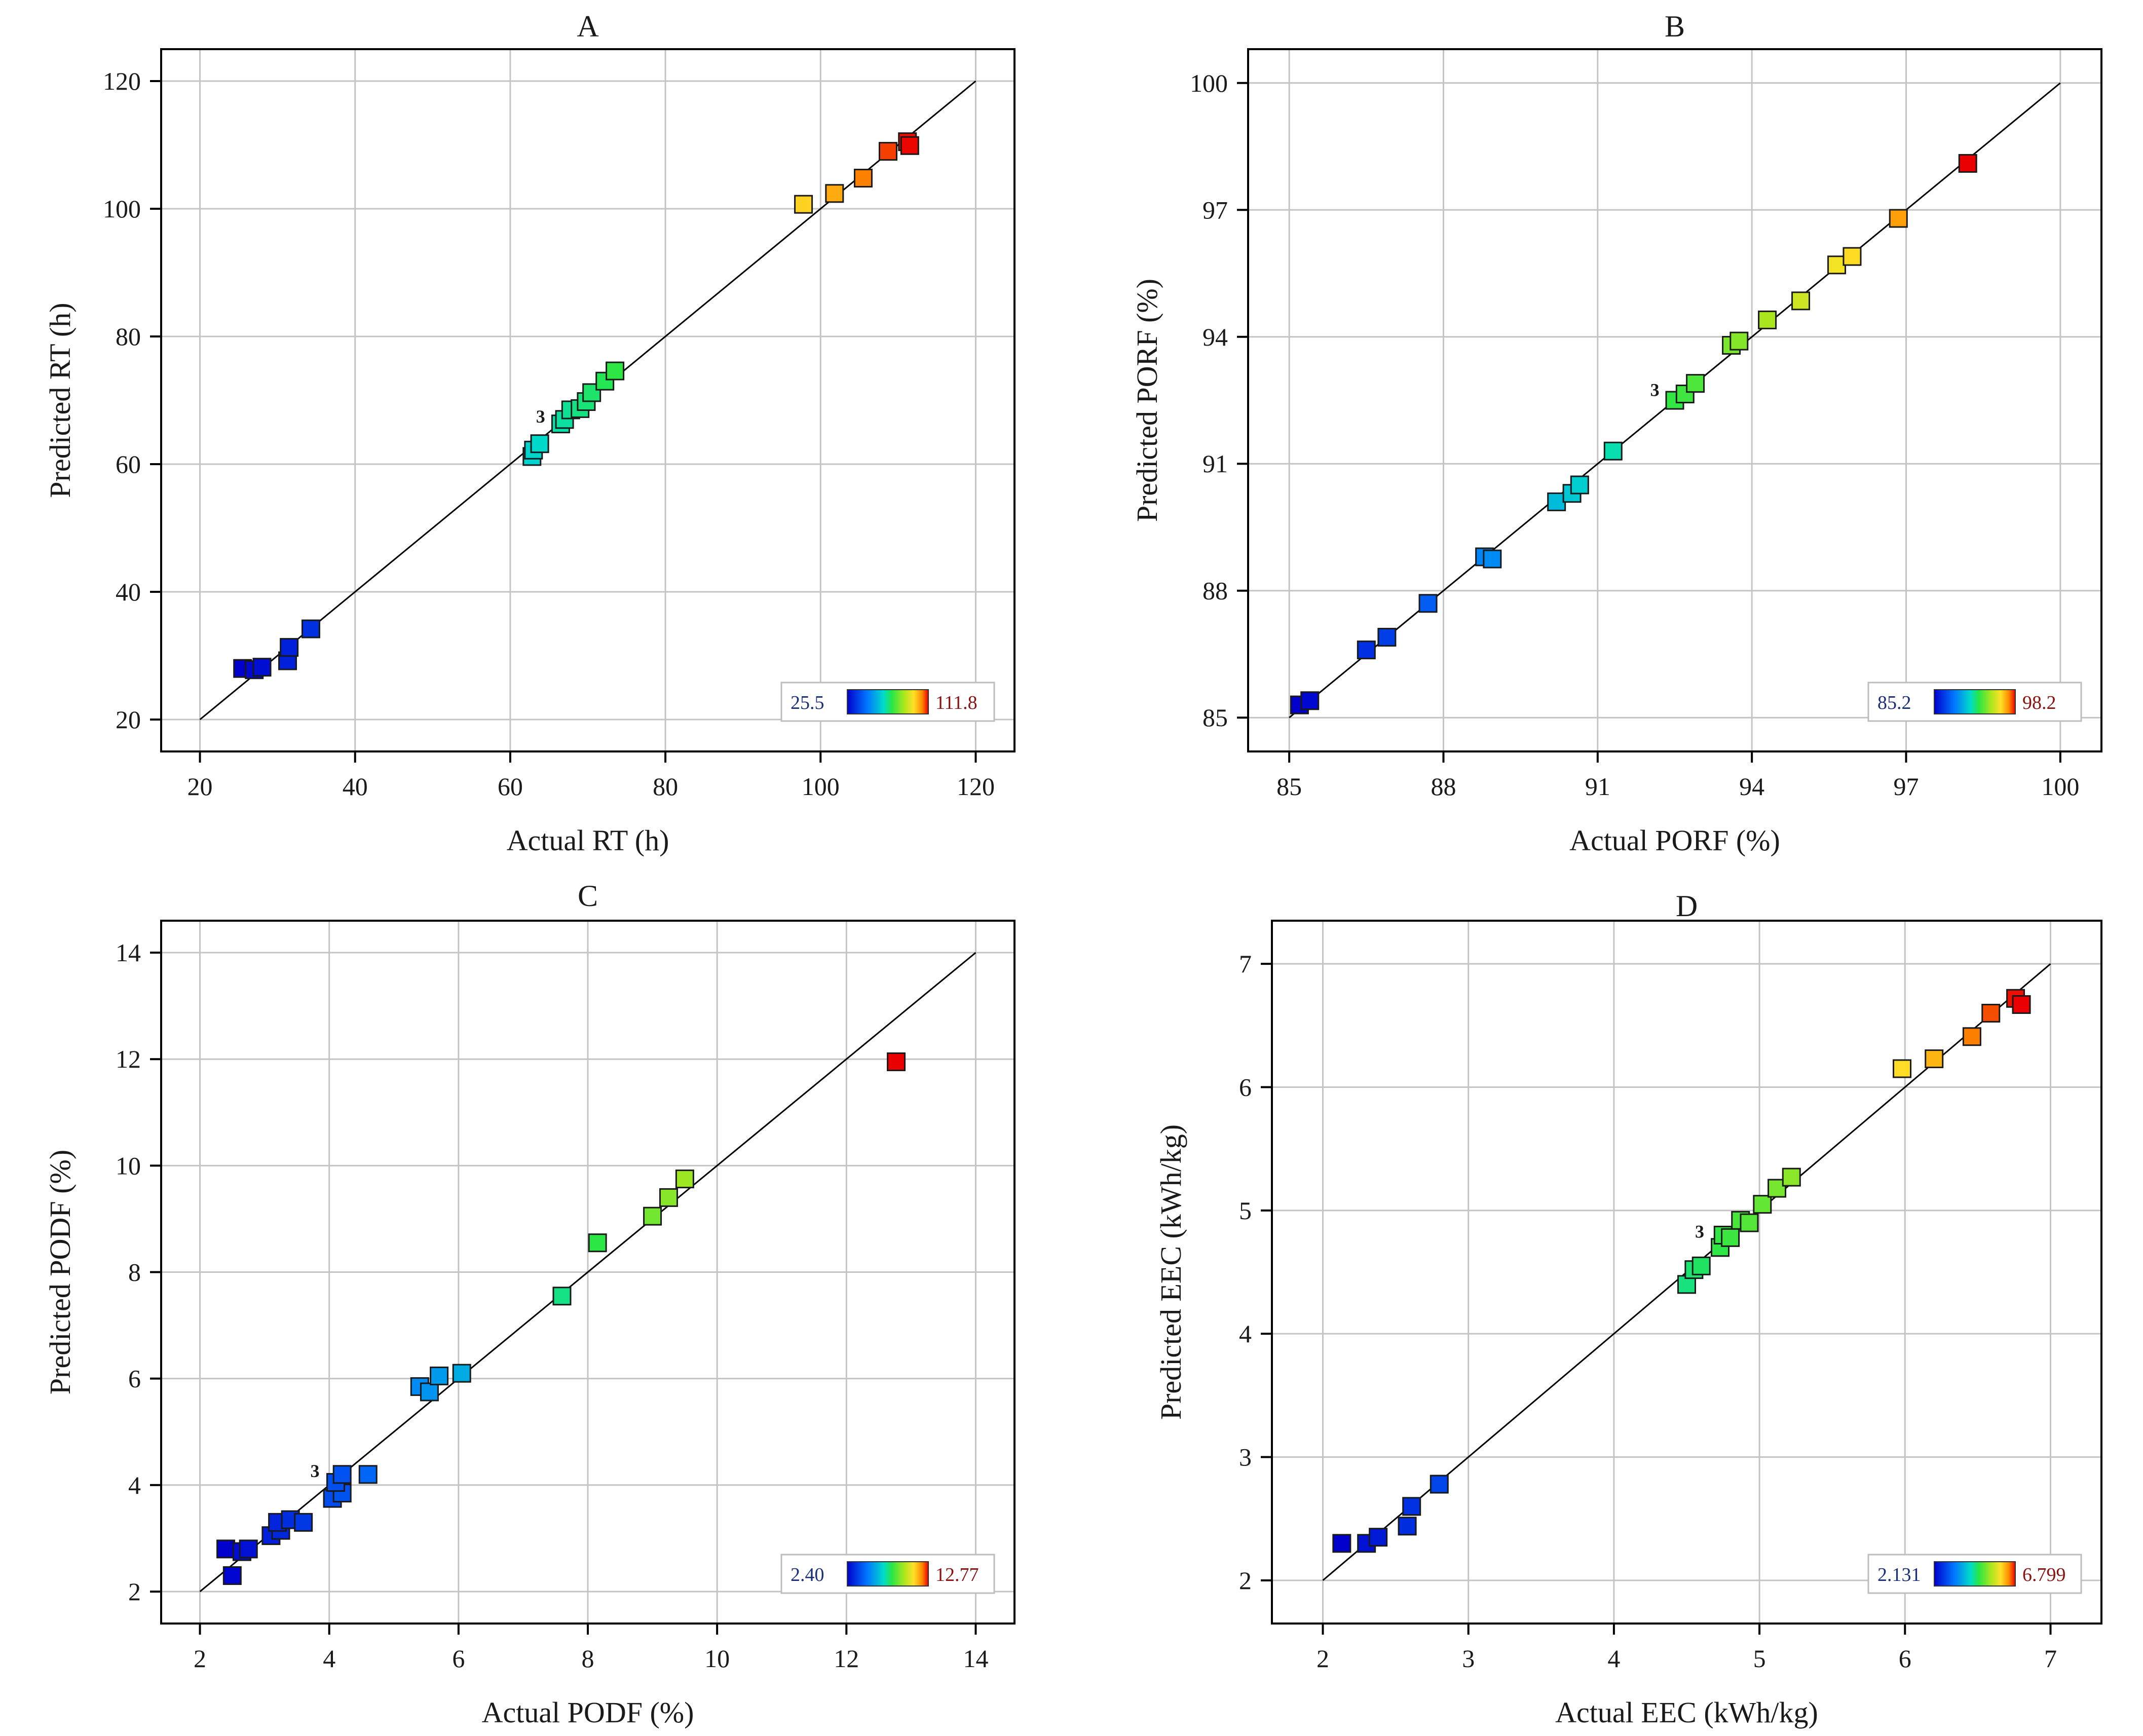  Describe the element at coordinates (200, 786) in the screenshot. I see `x-tick-label: 20` at that location.